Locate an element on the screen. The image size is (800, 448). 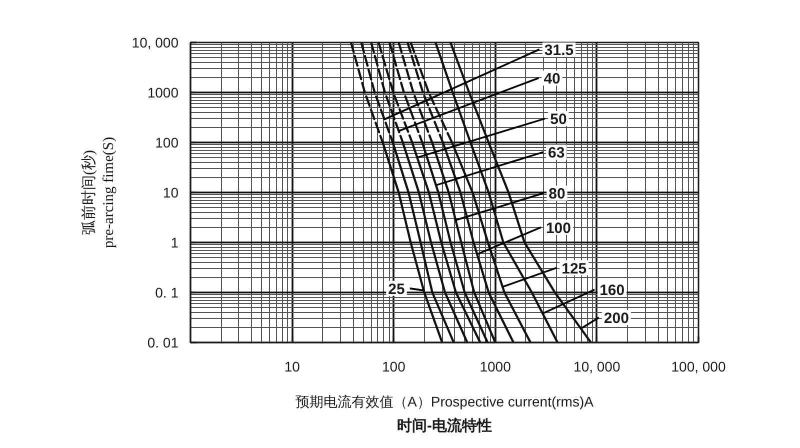
annotation: 63 is located at coordinates (556, 153).